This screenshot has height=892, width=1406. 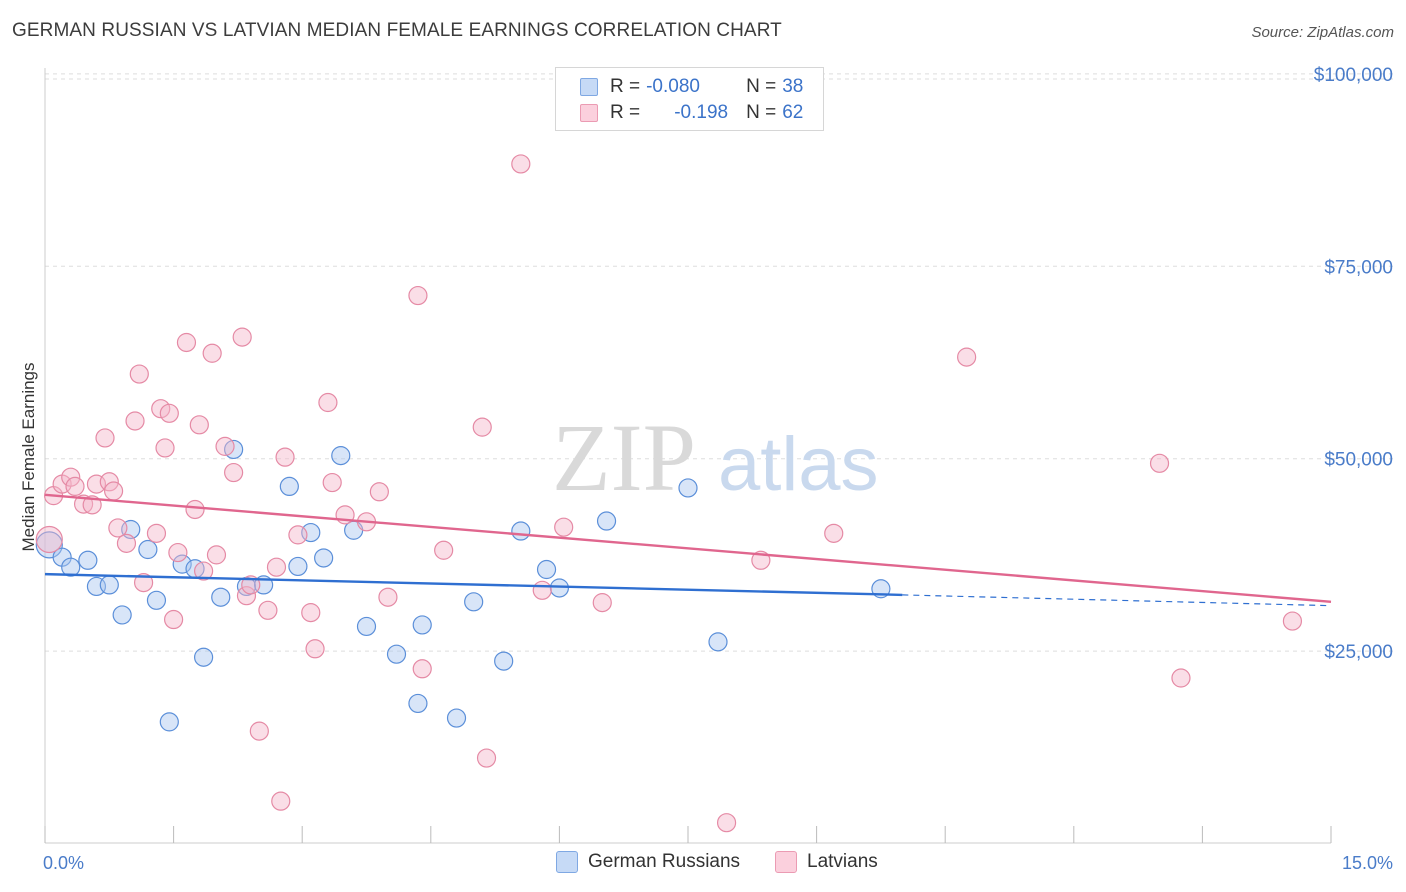 I want to click on x-tick-labels: 0.0% 15.0%, so click(x=718, y=863).